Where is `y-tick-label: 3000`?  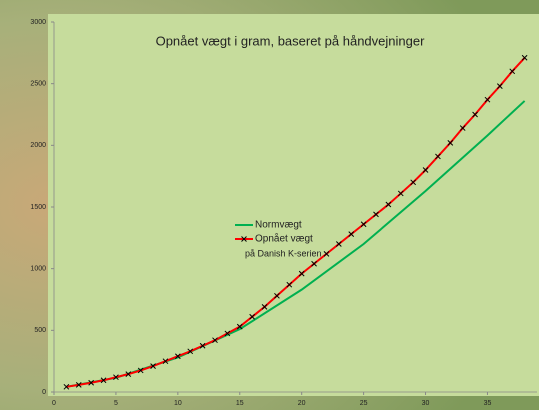 y-tick-label: 3000 is located at coordinates (38, 22).